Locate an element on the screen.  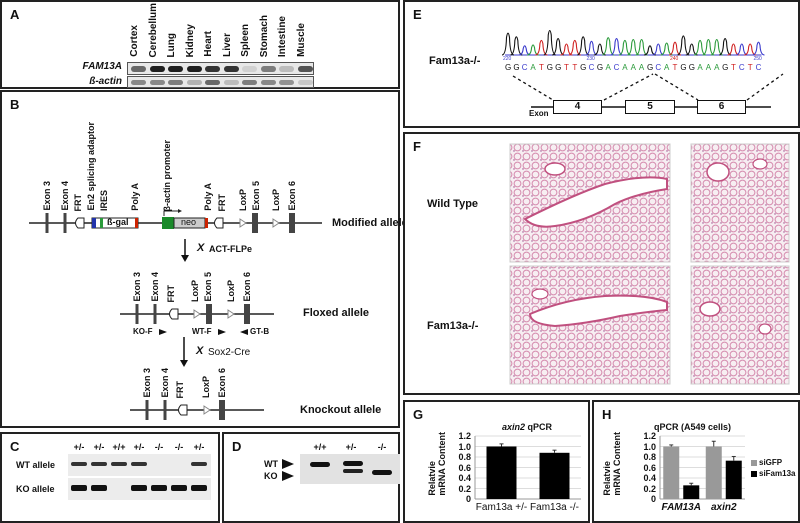
promoter-arrowhead-icon is located at coordinates (180, 211).